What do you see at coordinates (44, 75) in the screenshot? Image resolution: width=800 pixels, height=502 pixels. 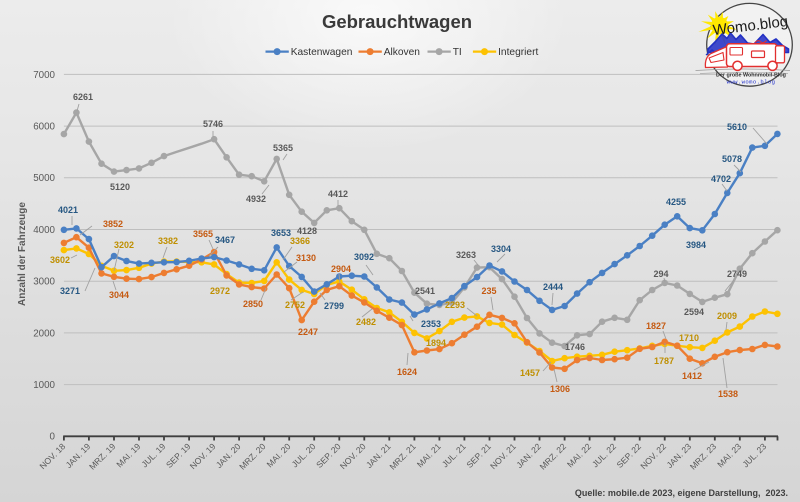 I see `svg-text: 7000` at bounding box center [44, 75].